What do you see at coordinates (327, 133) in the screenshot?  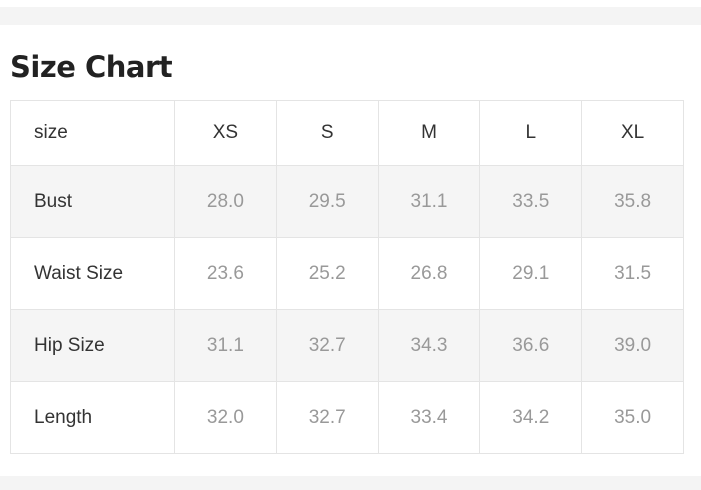 I see `size-header-cell: S` at bounding box center [327, 133].